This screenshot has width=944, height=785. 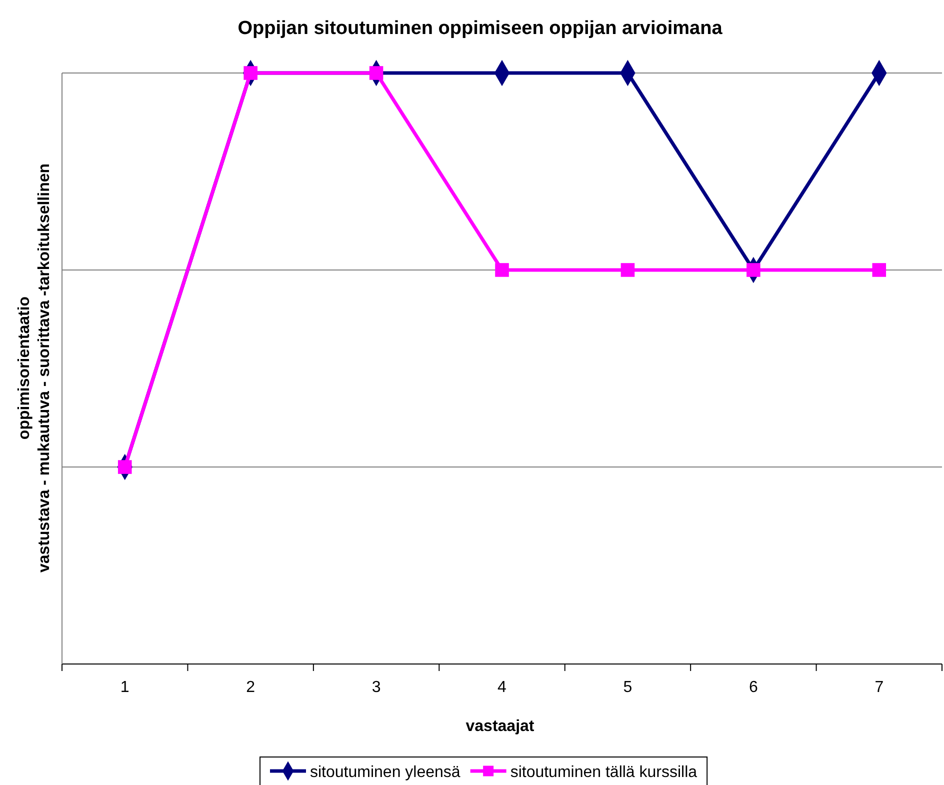 What do you see at coordinates (879, 687) in the screenshot?
I see `x-tick-label: 7` at bounding box center [879, 687].